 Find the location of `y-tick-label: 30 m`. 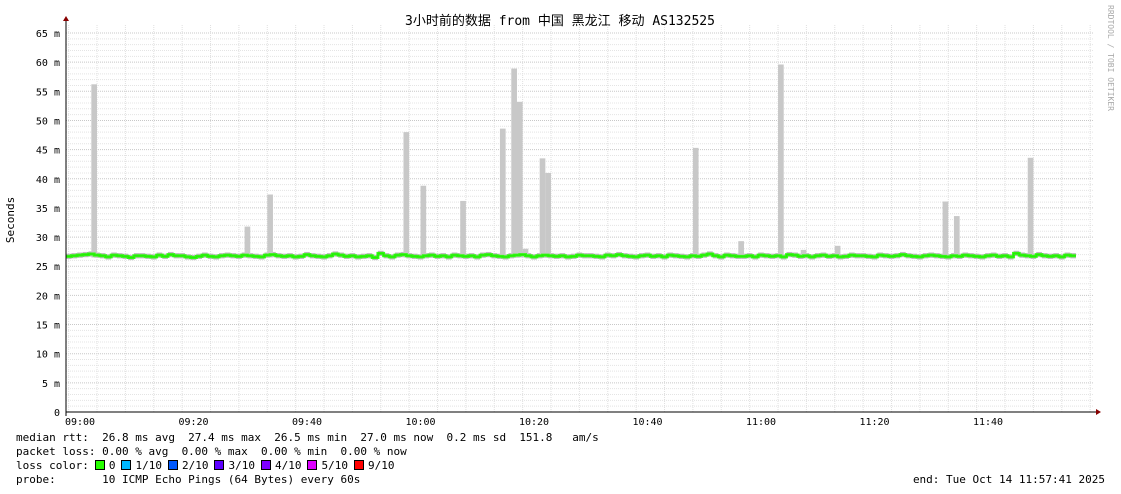

y-tick-label: 30 m is located at coordinates (48, 238).